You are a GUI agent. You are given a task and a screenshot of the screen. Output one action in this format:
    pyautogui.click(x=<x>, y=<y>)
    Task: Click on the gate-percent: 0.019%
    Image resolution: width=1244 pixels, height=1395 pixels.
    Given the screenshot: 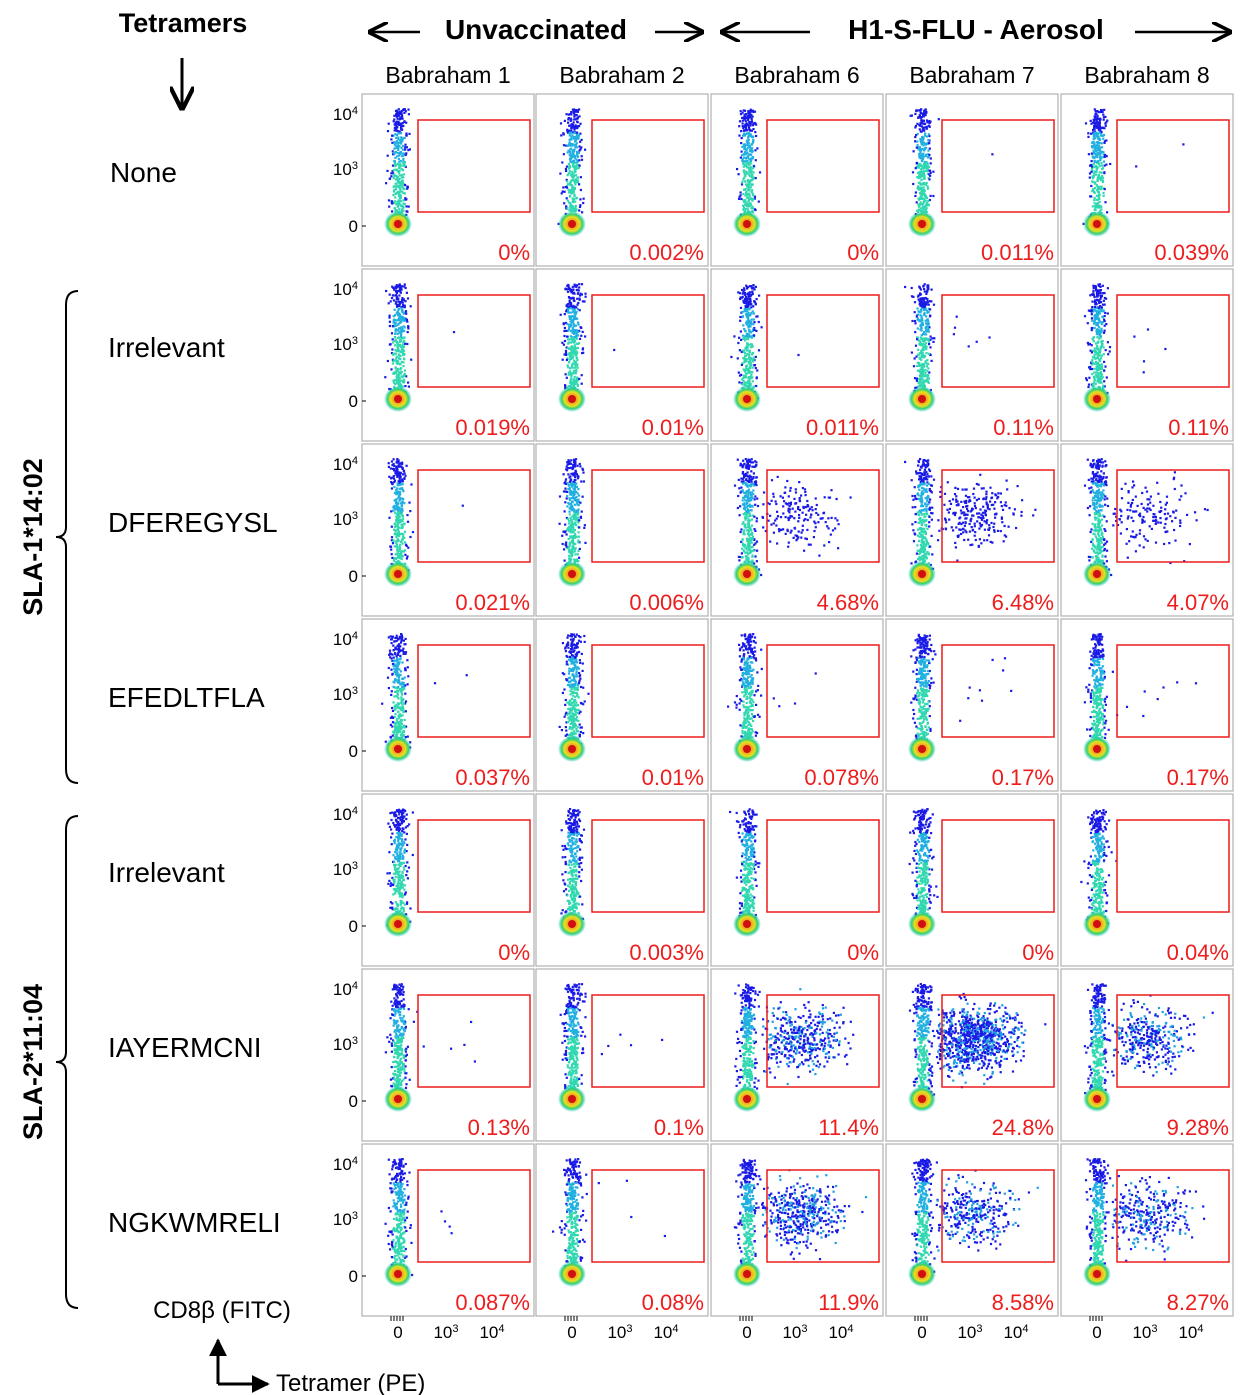 What is the action you would take?
    pyautogui.click(x=492, y=427)
    